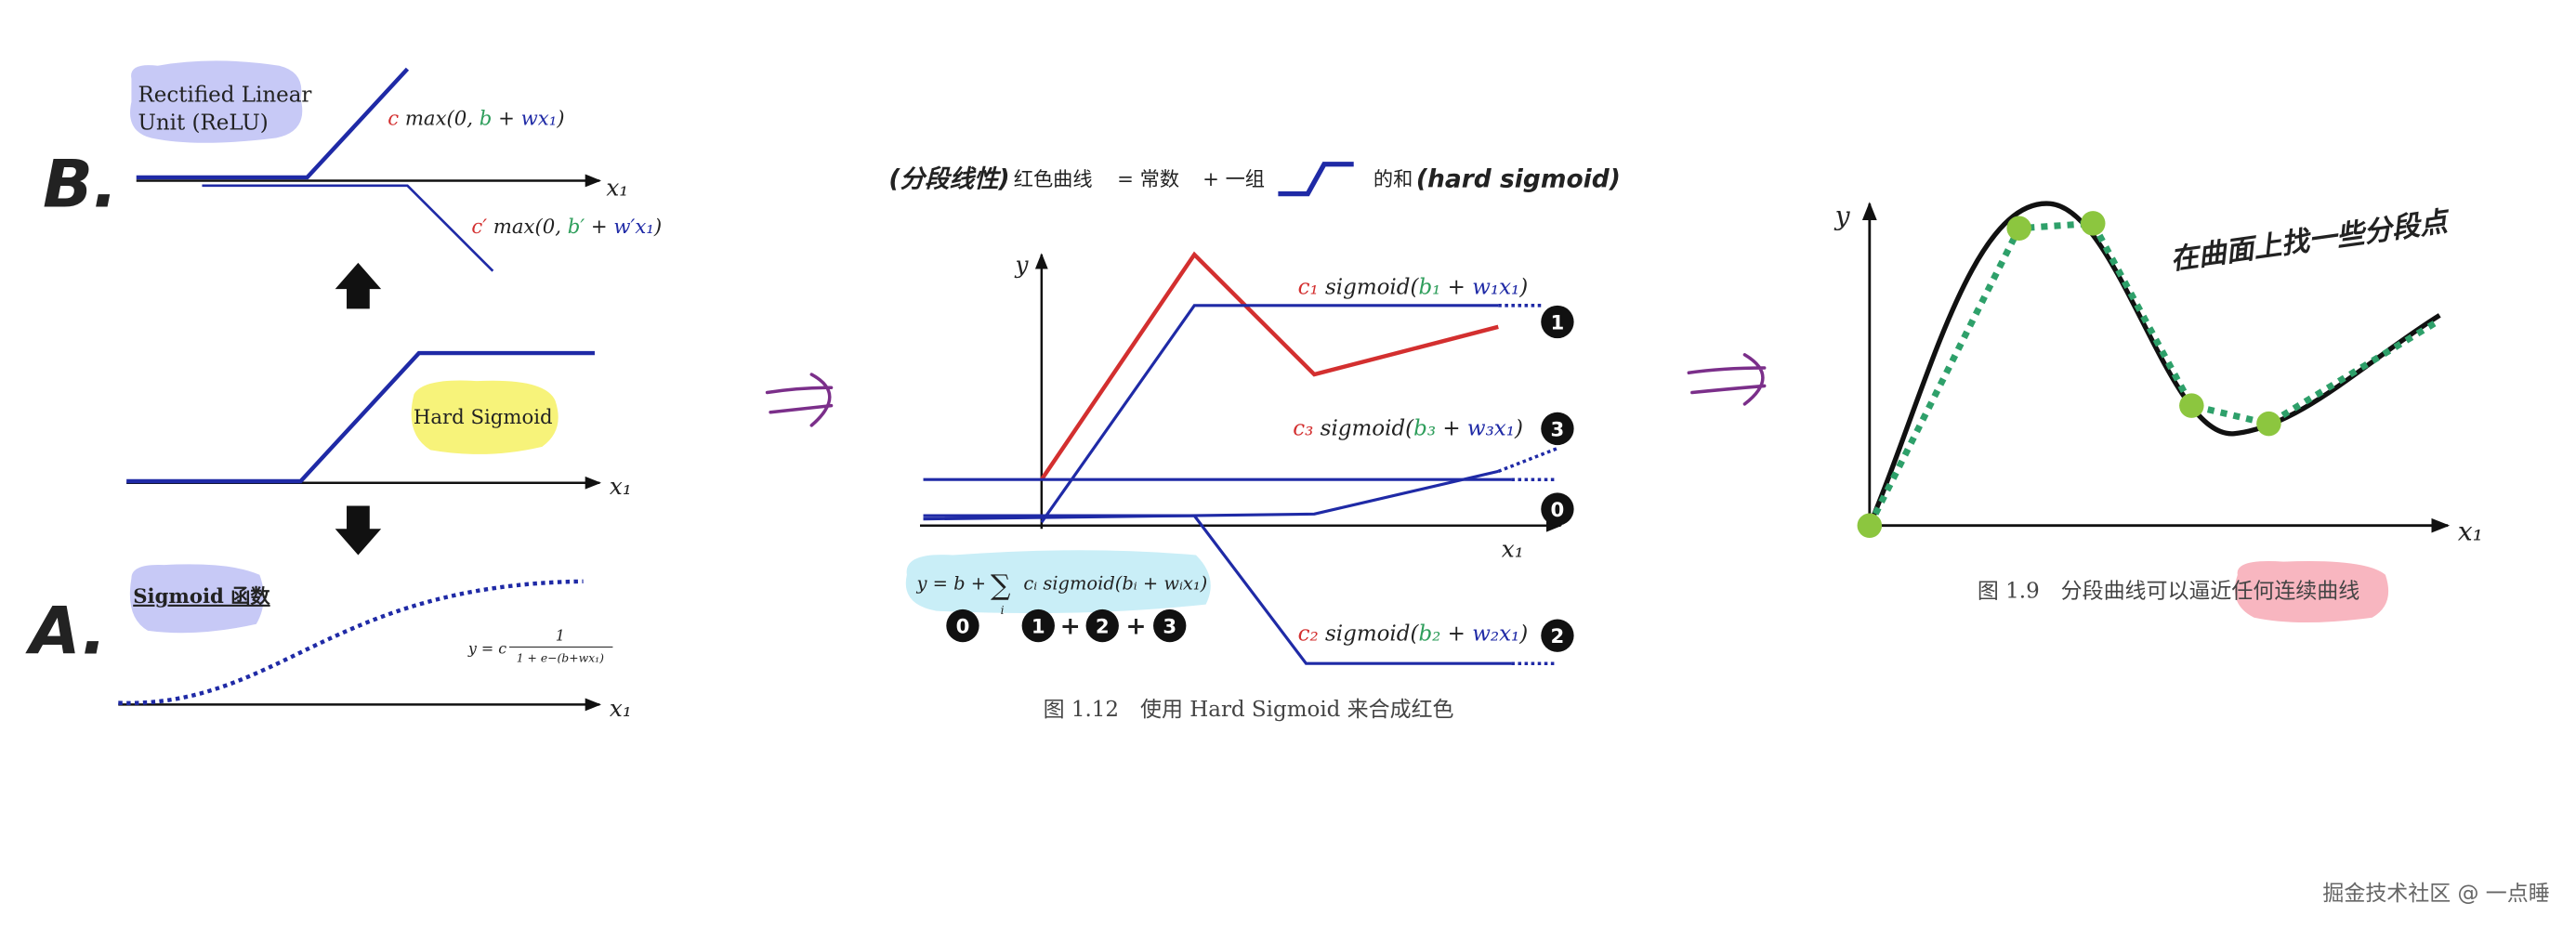  I want to click on formula-part: b₂, so click(1429, 634).